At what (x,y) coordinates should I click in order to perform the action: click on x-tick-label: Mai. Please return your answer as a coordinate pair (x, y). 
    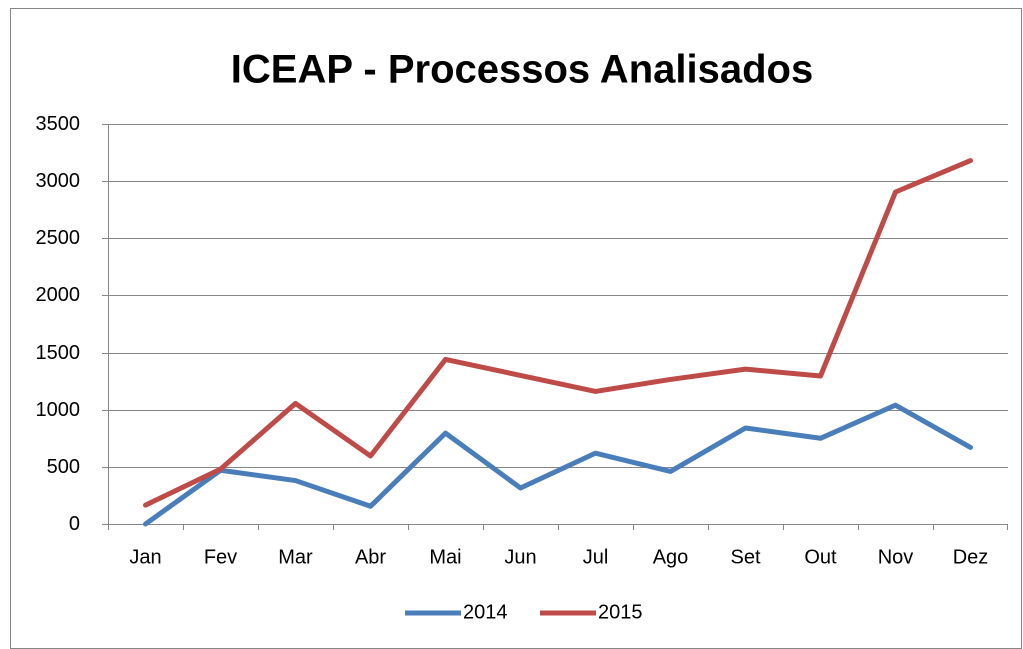
    Looking at the image, I should click on (445, 557).